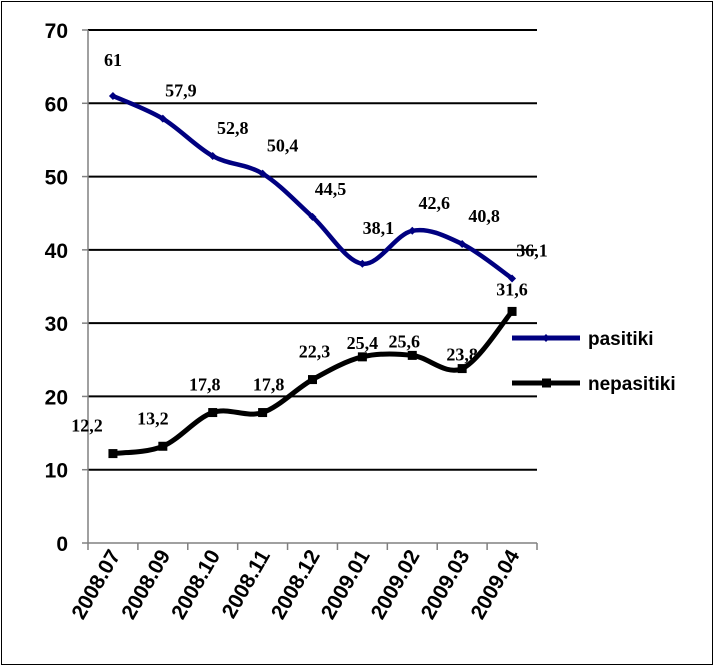 This screenshot has height=668, width=716. I want to click on data-label: 13,2, so click(153, 418).